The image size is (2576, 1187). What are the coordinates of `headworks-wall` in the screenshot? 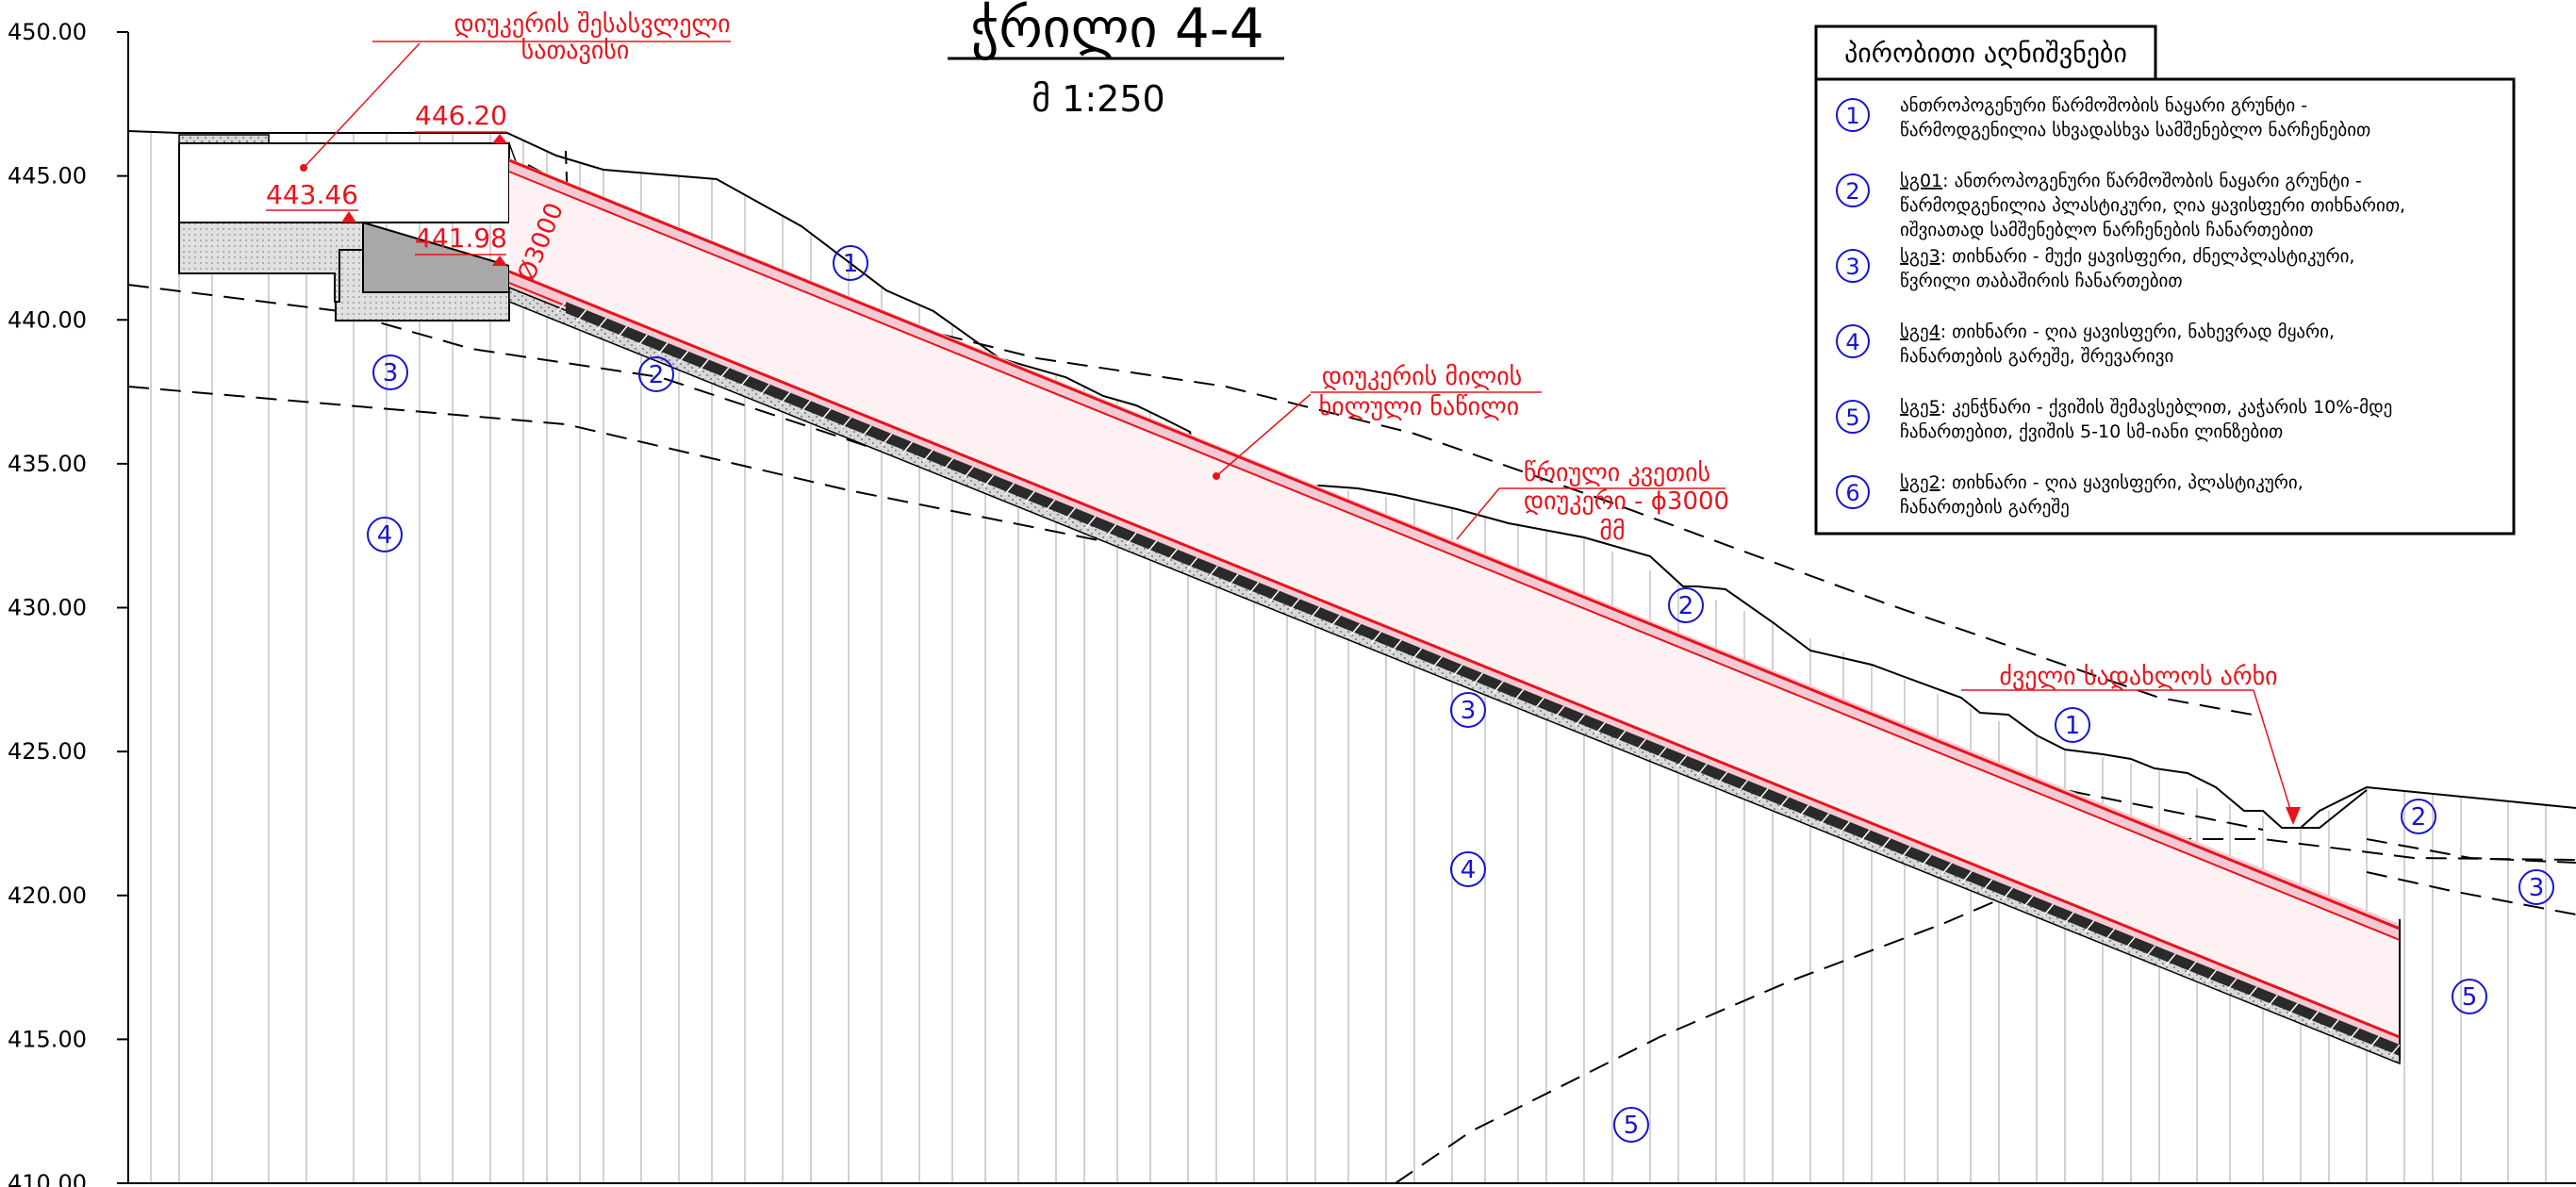 It's located at (344, 182).